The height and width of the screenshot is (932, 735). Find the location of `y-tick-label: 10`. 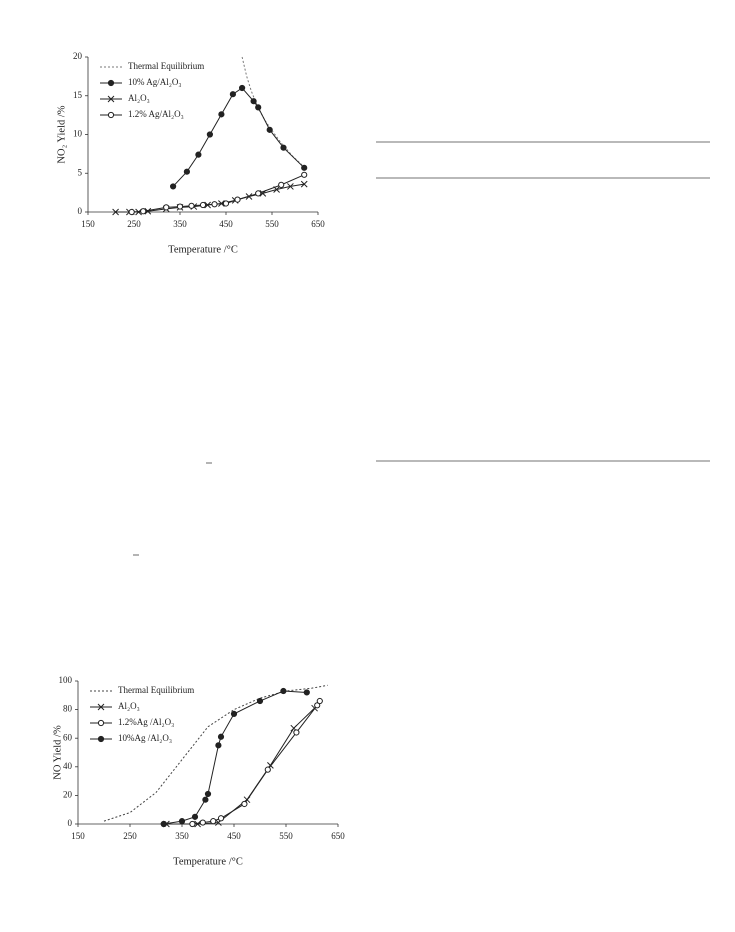

y-tick-label: 10 is located at coordinates (78, 134).